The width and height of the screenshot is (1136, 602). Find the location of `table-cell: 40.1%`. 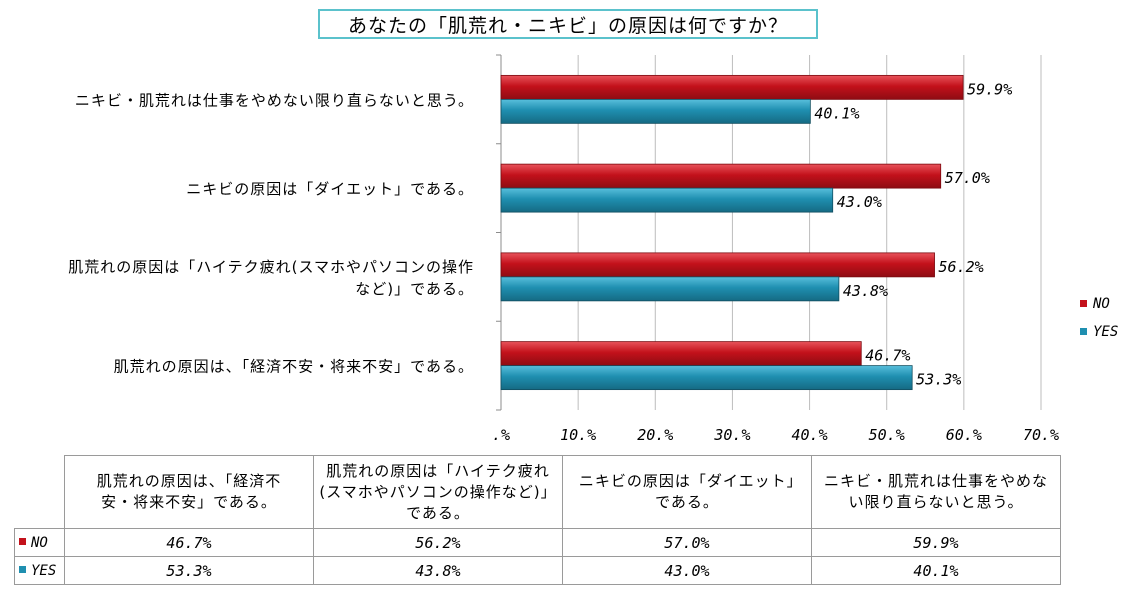

table-cell: 40.1% is located at coordinates (936, 570).